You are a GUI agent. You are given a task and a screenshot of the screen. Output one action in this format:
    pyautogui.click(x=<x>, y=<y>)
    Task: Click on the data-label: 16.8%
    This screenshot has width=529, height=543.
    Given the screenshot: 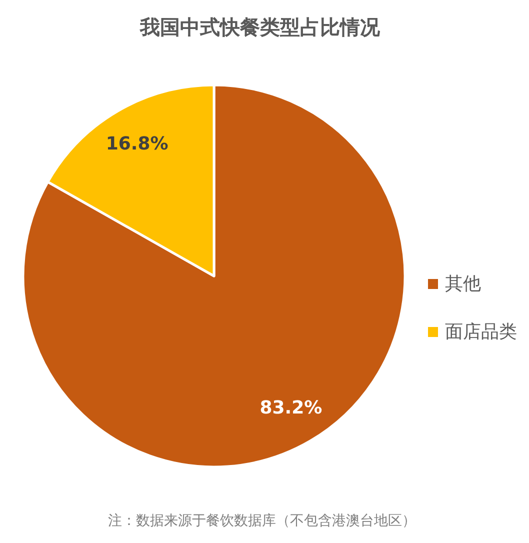 What is the action you would take?
    pyautogui.click(x=137, y=143)
    